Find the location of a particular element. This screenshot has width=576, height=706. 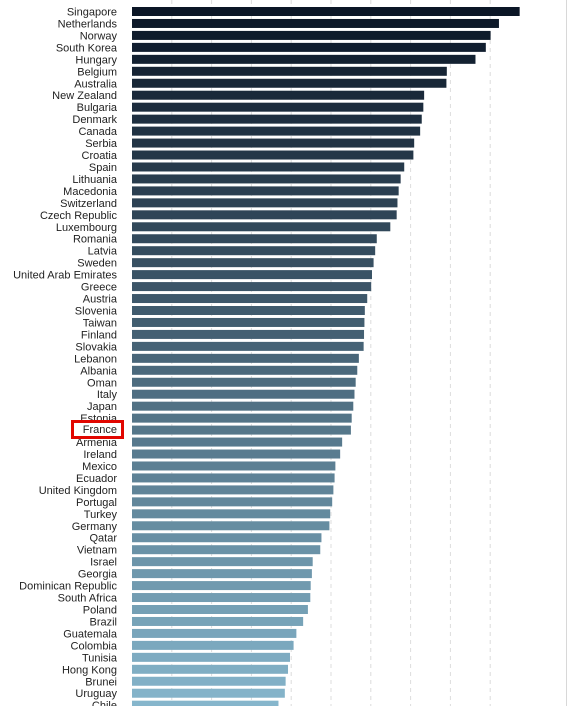

tick-label-switzerland: Switzerland is located at coordinates (88, 204).